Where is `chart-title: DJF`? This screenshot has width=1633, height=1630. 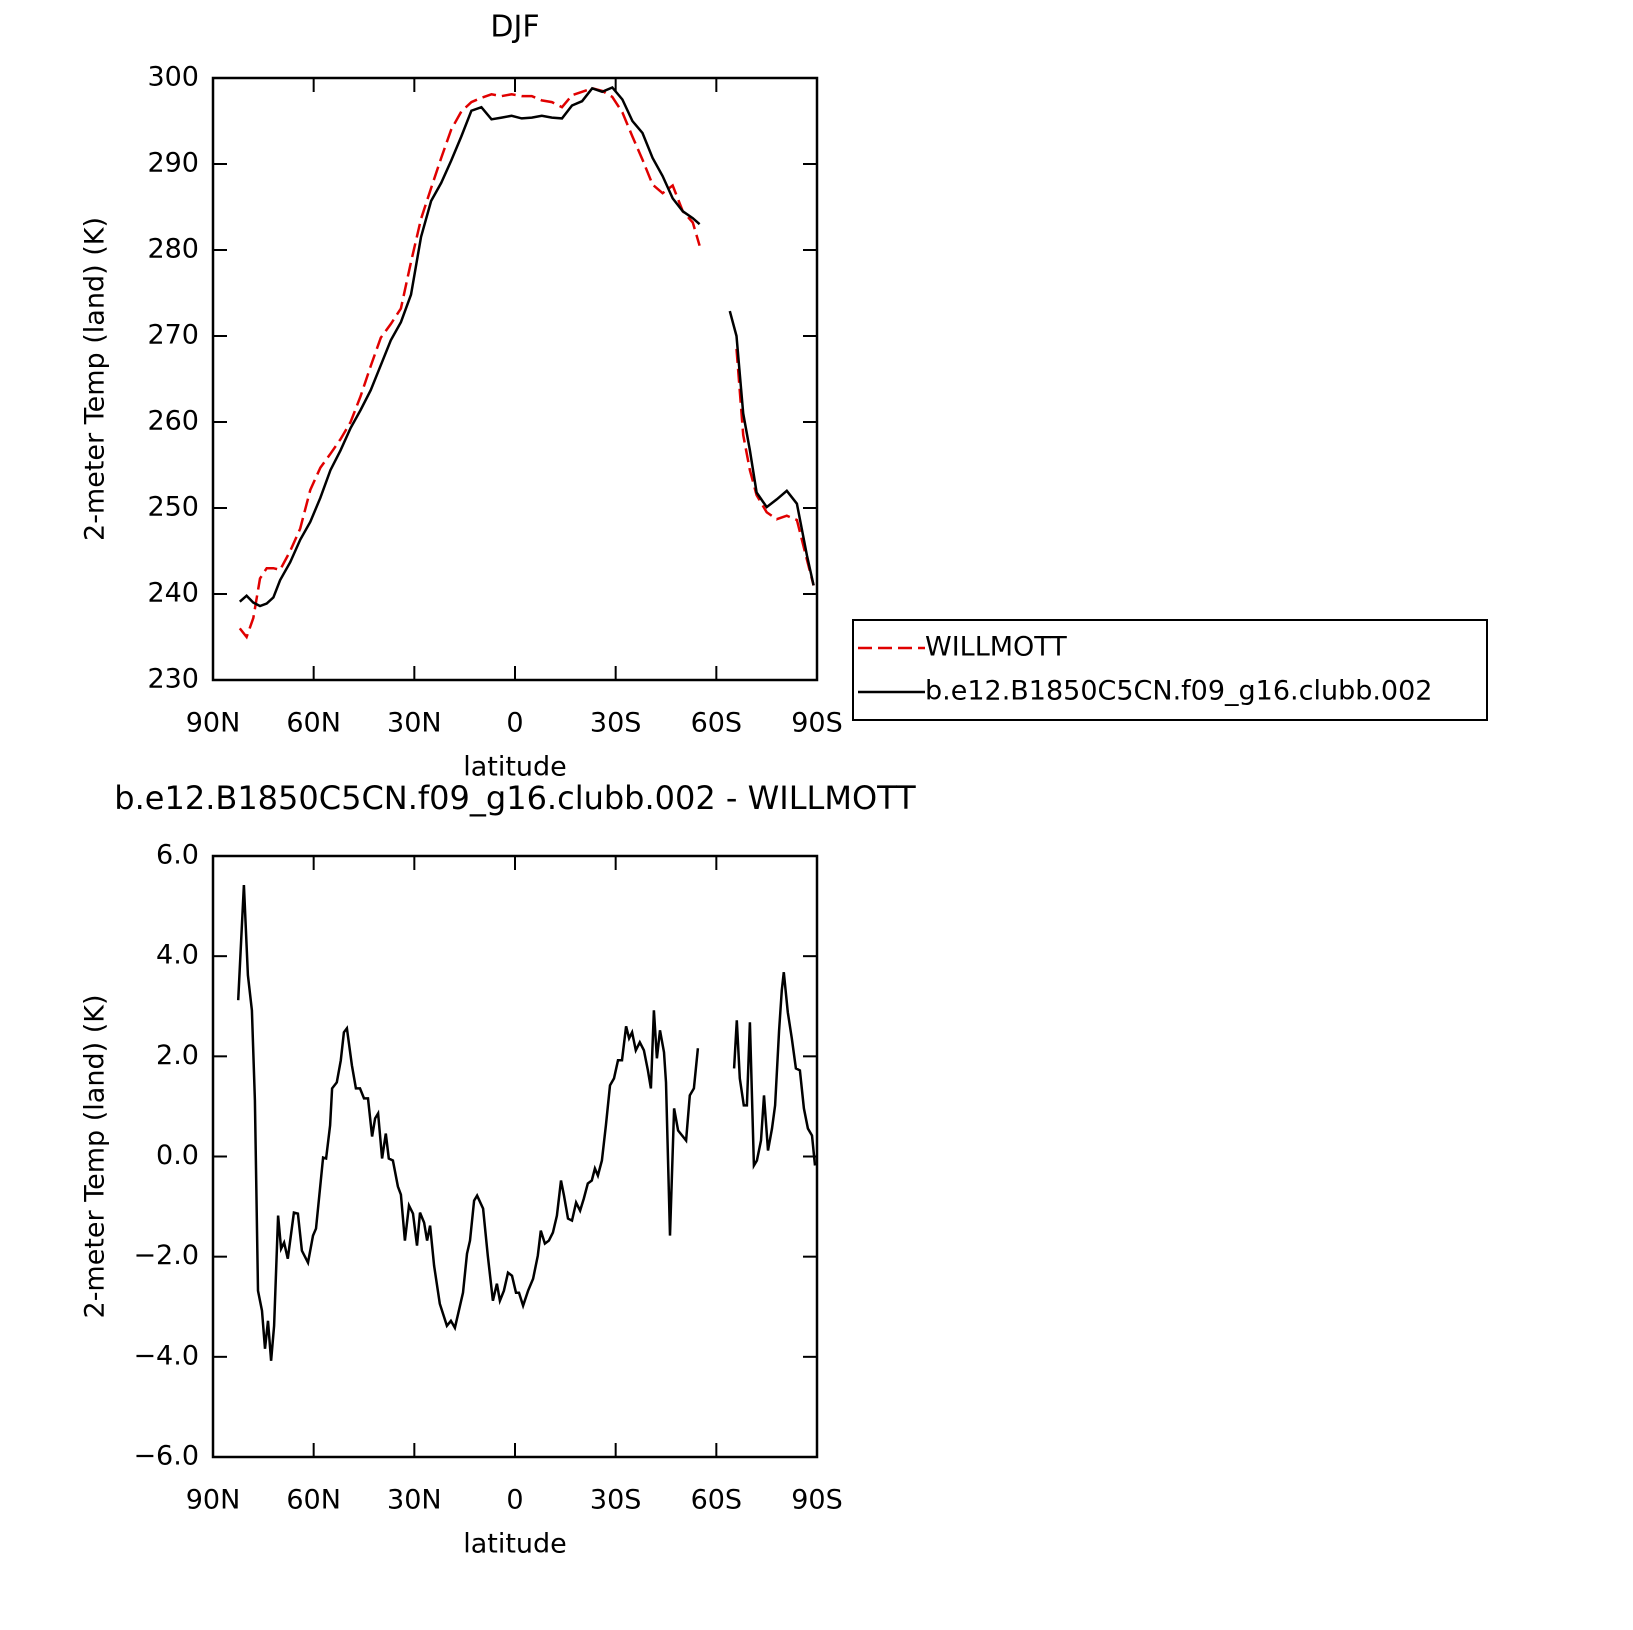
chart-title: DJF is located at coordinates (514, 27).